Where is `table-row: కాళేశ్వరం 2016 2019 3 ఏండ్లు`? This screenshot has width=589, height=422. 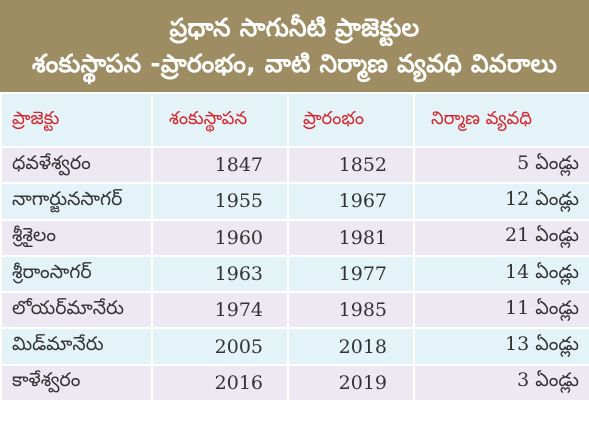 table-row: కాళేశ్వరం 2016 2019 3 ఏండ్లు is located at coordinates (294, 383).